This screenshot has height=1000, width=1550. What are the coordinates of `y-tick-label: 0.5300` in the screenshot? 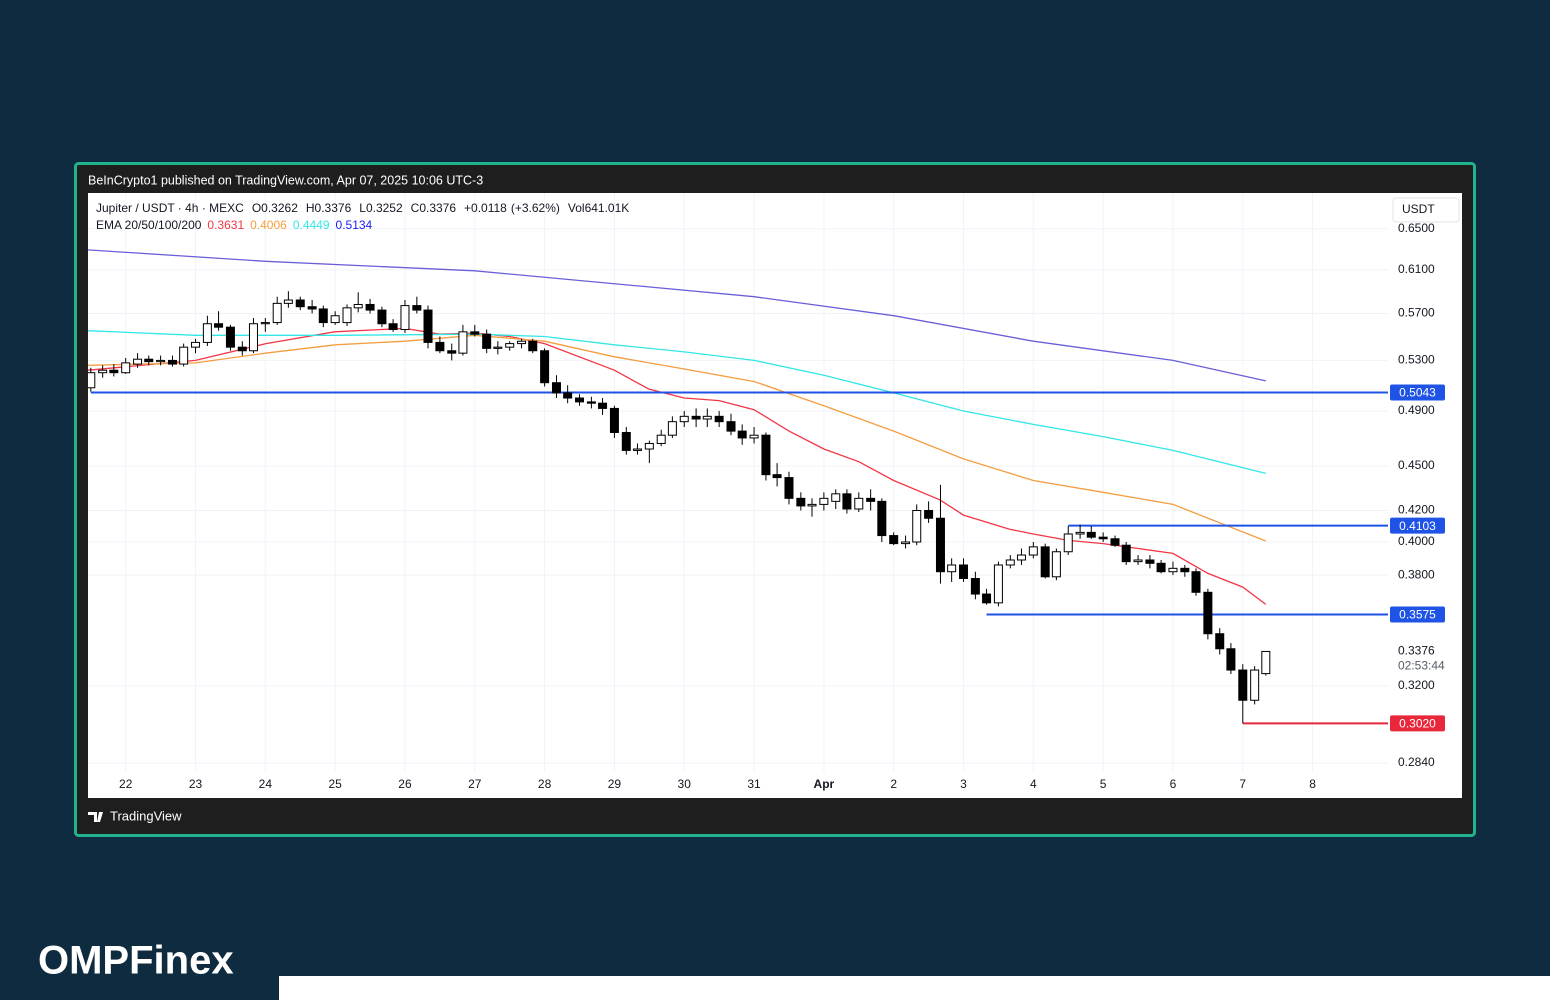 It's located at (1416, 360).